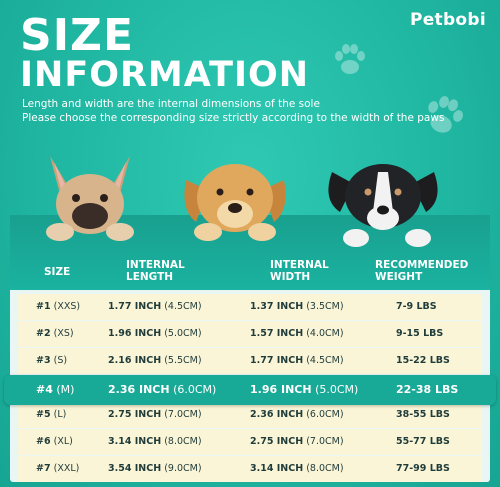  Describe the element at coordinates (57, 272) in the screenshot. I see `header-size: SIZE` at that location.